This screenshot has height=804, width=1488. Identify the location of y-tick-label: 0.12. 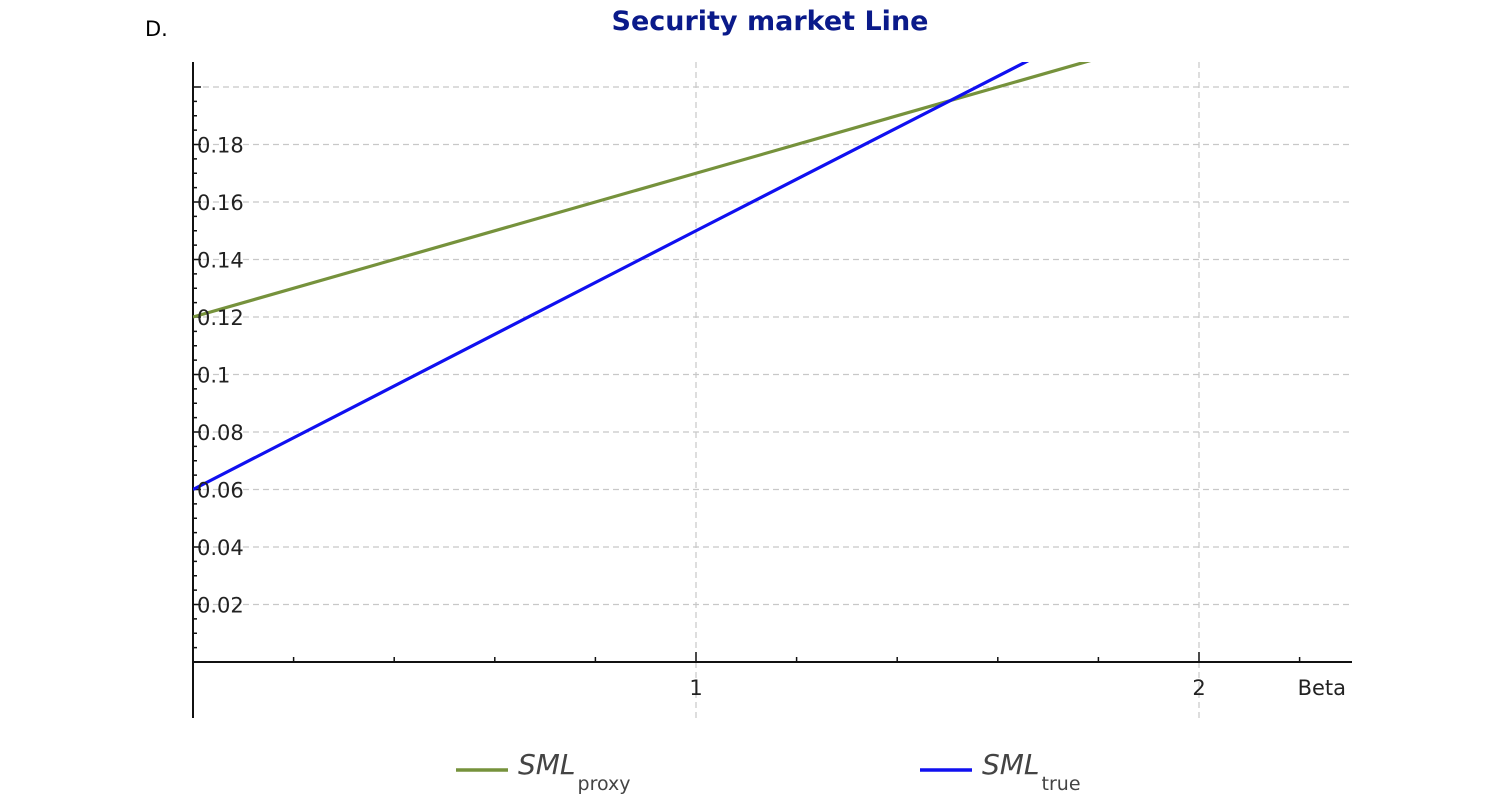
(220, 318).